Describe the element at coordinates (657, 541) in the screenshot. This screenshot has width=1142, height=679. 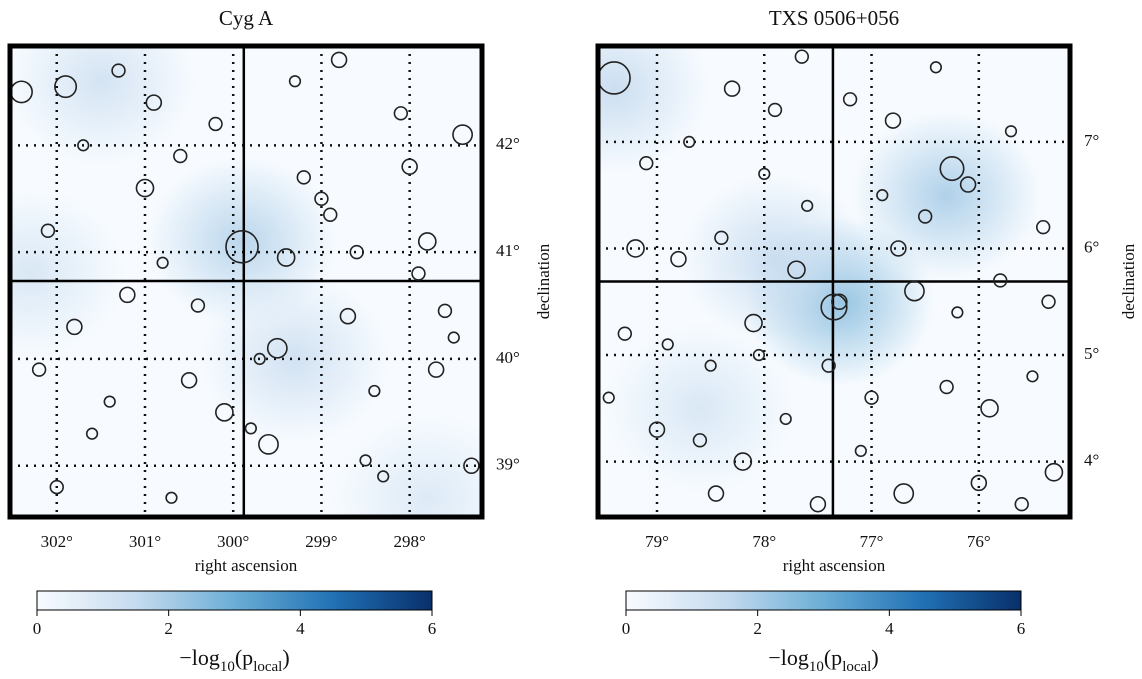
I see `x-tick-label: 79°` at that location.